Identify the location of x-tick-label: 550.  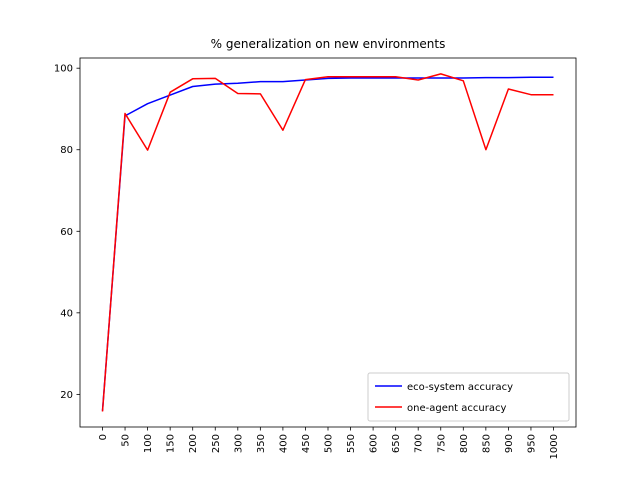
(351, 443).